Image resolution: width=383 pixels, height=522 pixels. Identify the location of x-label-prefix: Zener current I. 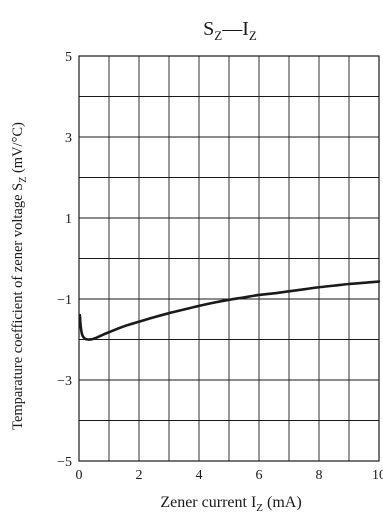
(208, 502).